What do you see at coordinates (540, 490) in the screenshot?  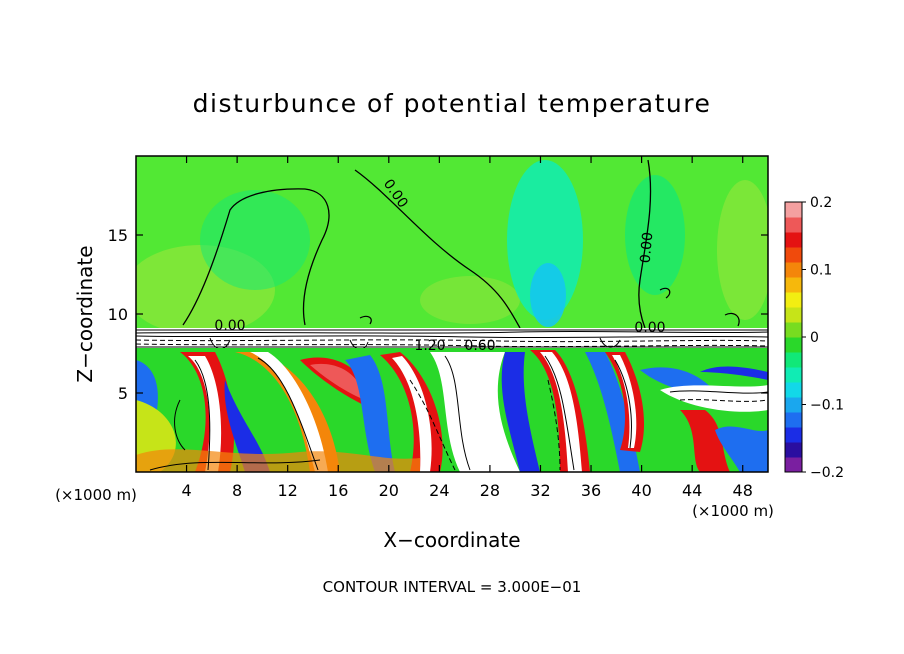 I see `x-tick-label: 32` at bounding box center [540, 490].